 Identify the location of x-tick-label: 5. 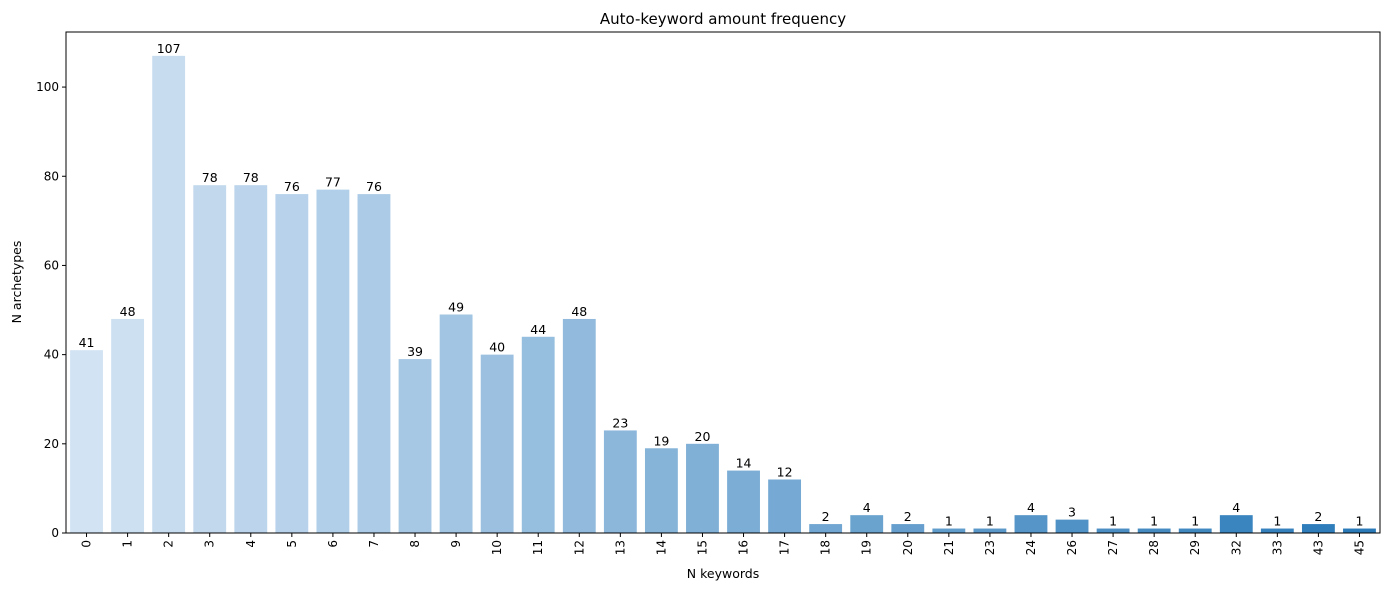
(292, 544).